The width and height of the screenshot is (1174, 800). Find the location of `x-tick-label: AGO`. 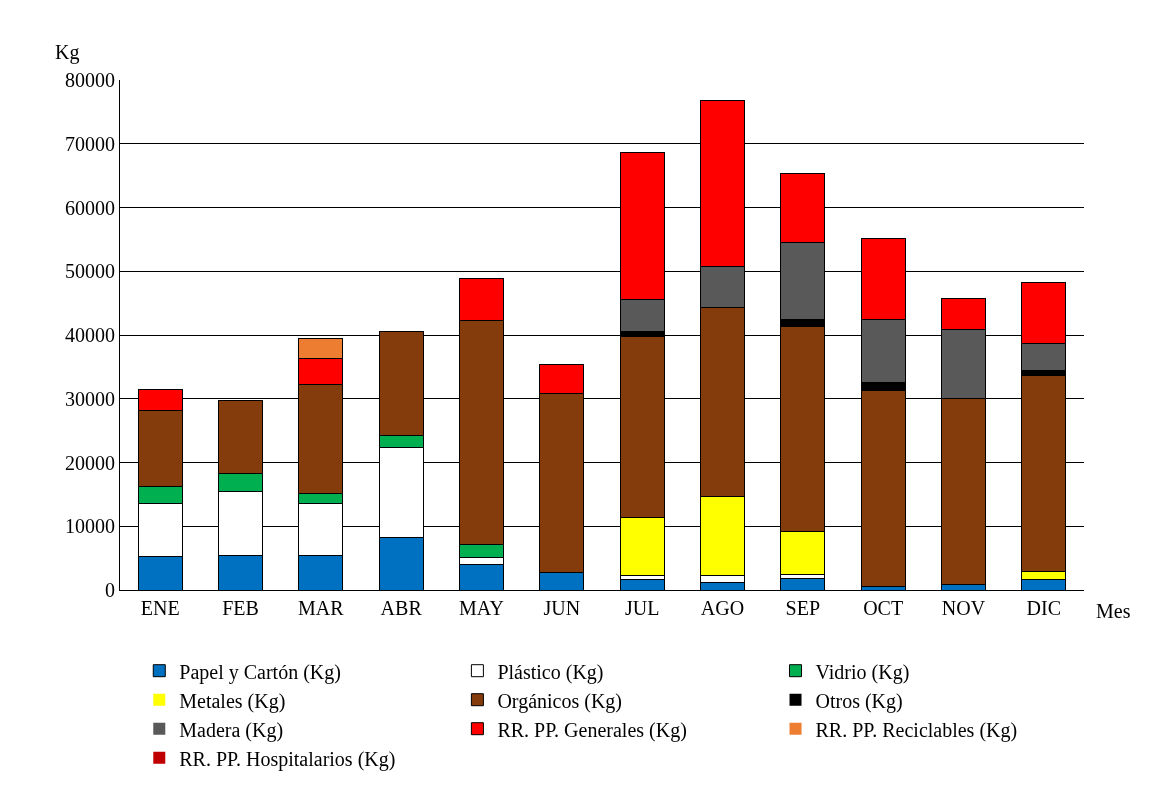

x-tick-label: AGO is located at coordinates (722, 608).